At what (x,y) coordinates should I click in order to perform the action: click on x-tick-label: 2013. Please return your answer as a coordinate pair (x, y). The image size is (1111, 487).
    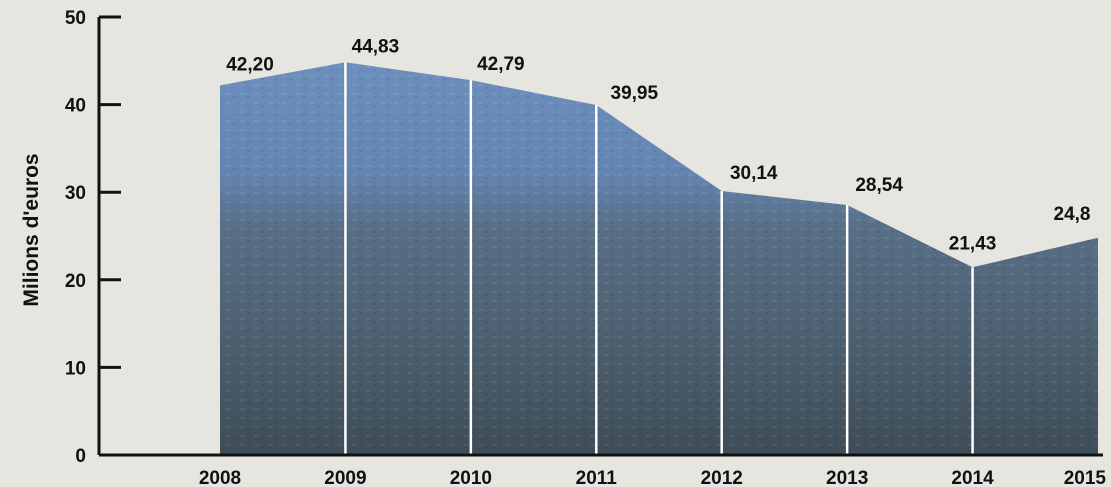
    Looking at the image, I should click on (847, 477).